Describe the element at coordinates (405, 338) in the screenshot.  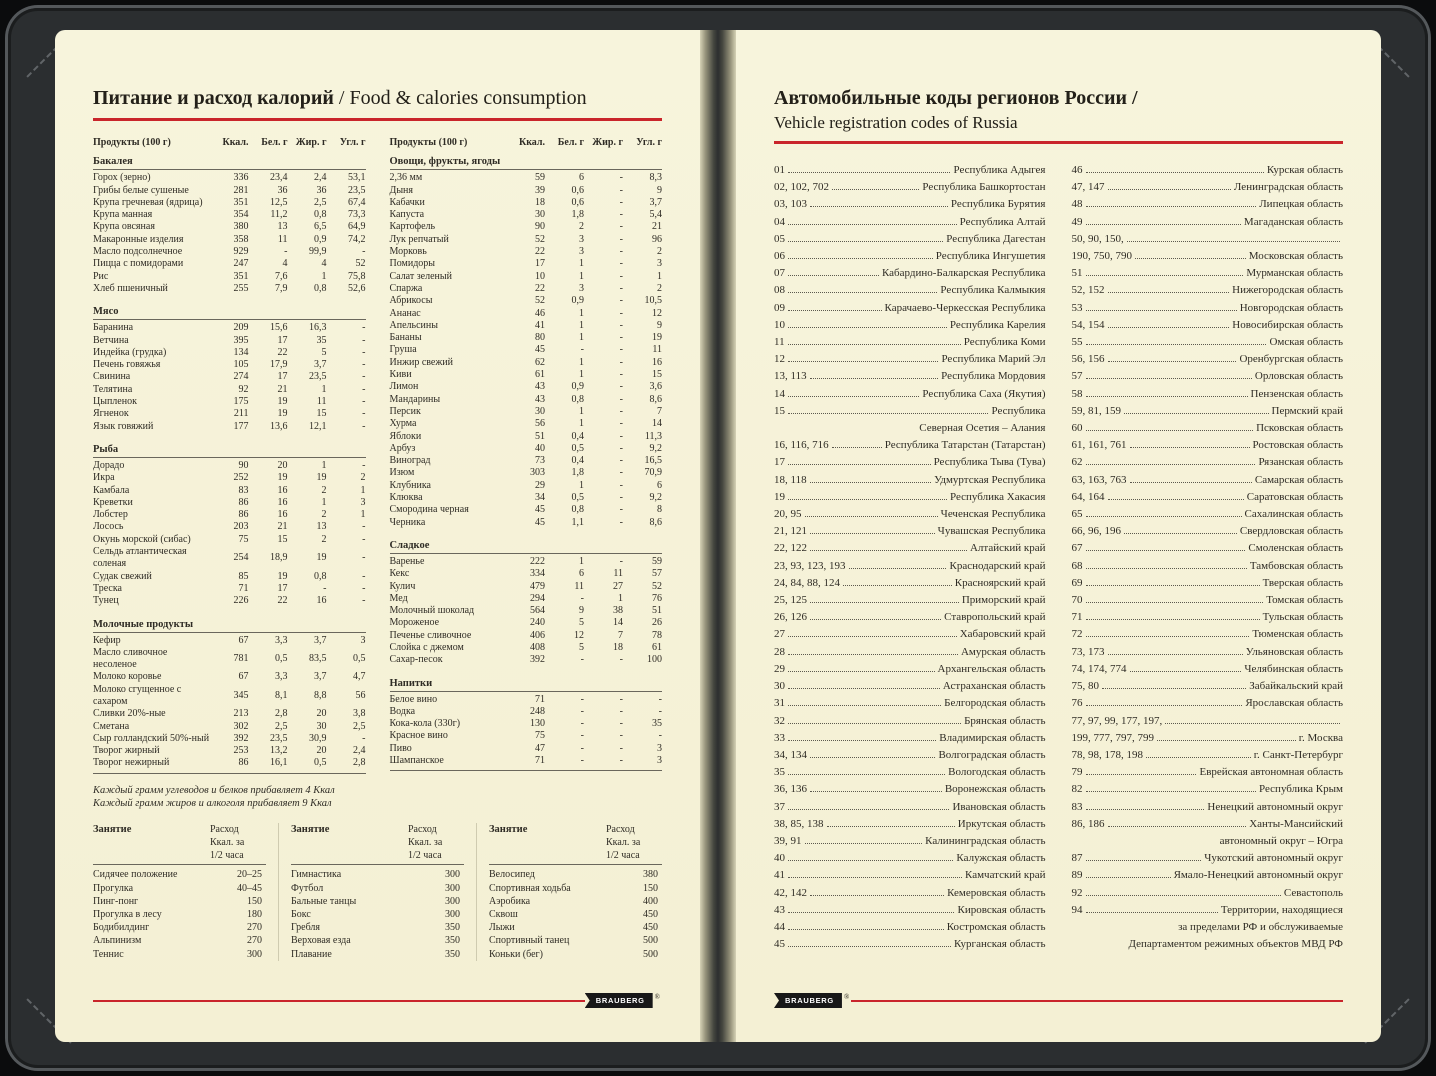
I see `product-name: Бананы` at that location.